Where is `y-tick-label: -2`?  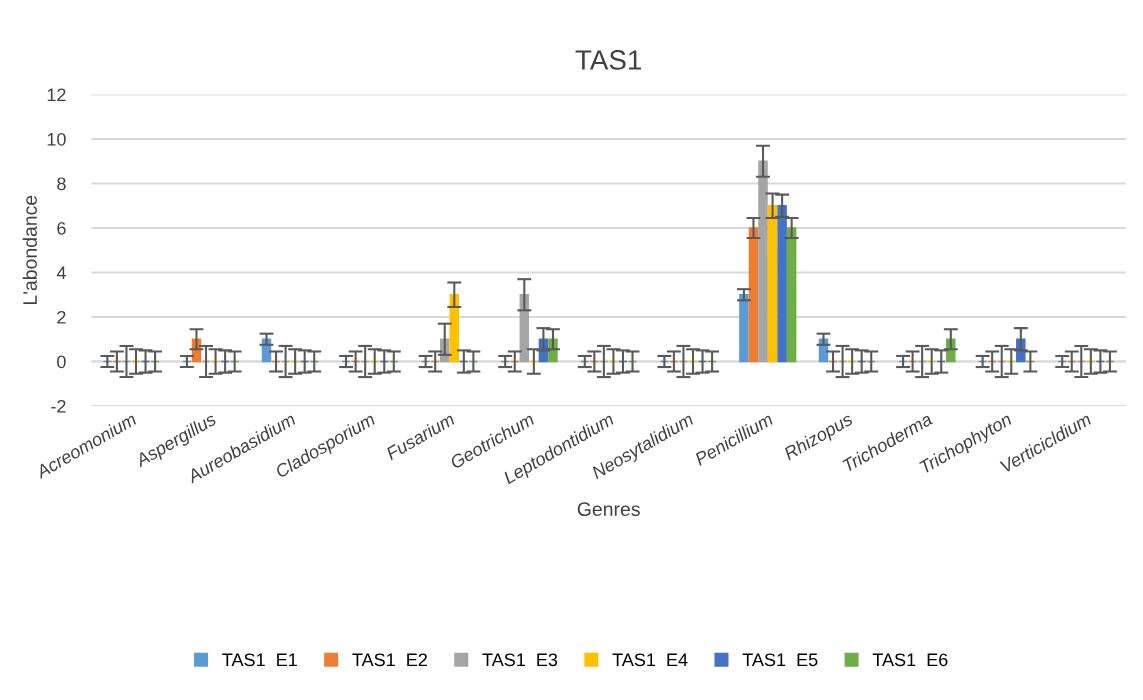 y-tick-label: -2 is located at coordinates (58, 406).